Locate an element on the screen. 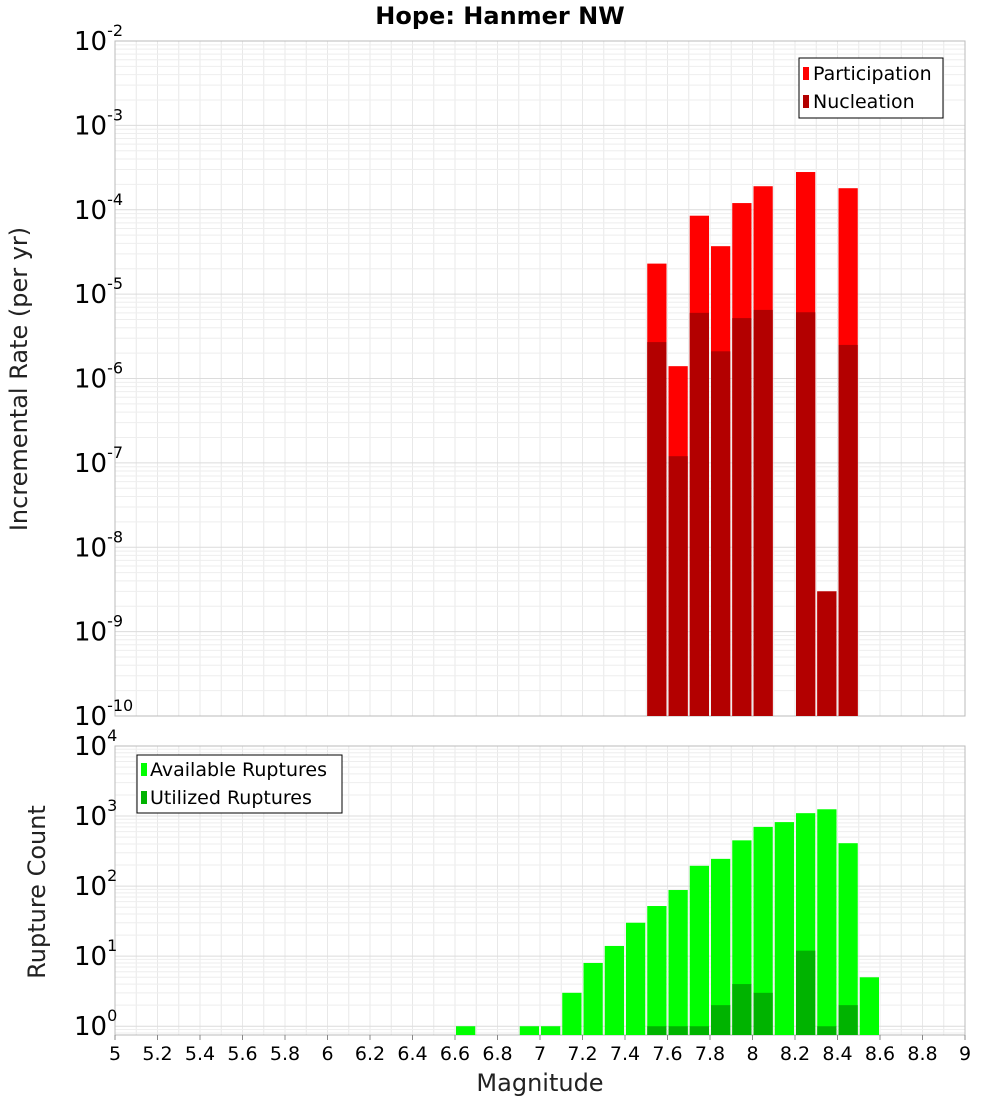  bottom-y-tick-label: 10⁴ is located at coordinates (95, 744).